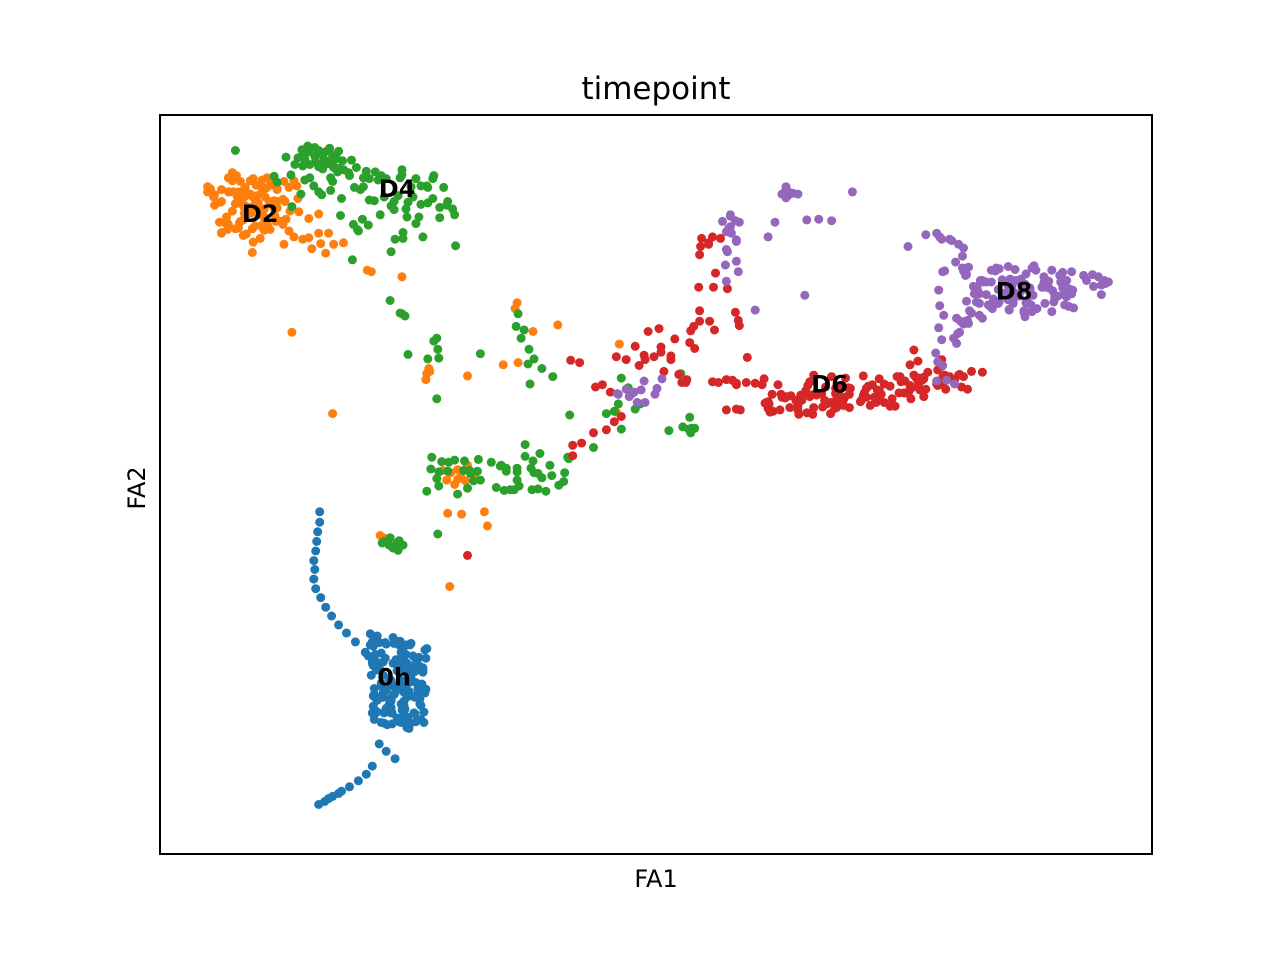  I want to click on cluster-label-0h: 0h, so click(394, 677).